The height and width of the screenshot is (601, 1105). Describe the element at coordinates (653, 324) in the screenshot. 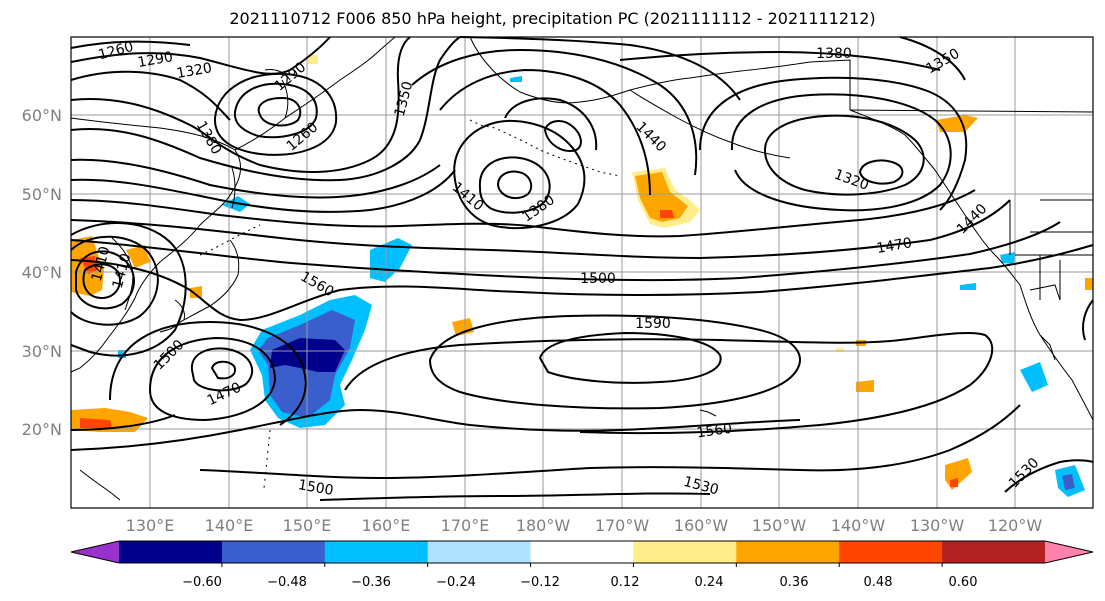

I see `contour-label: 1590` at that location.